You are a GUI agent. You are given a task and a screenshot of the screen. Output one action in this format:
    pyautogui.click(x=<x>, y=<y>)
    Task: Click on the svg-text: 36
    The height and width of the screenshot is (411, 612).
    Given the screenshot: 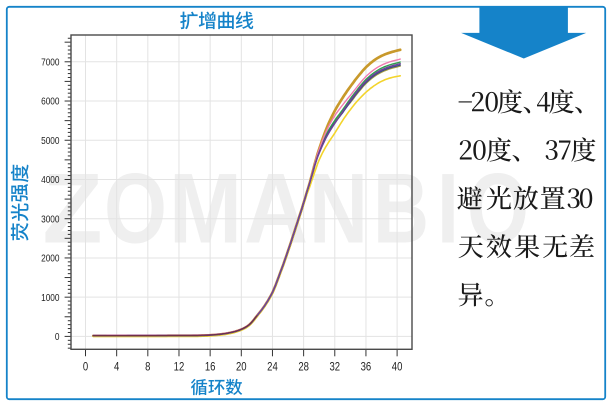 What is the action you would take?
    pyautogui.click(x=366, y=367)
    